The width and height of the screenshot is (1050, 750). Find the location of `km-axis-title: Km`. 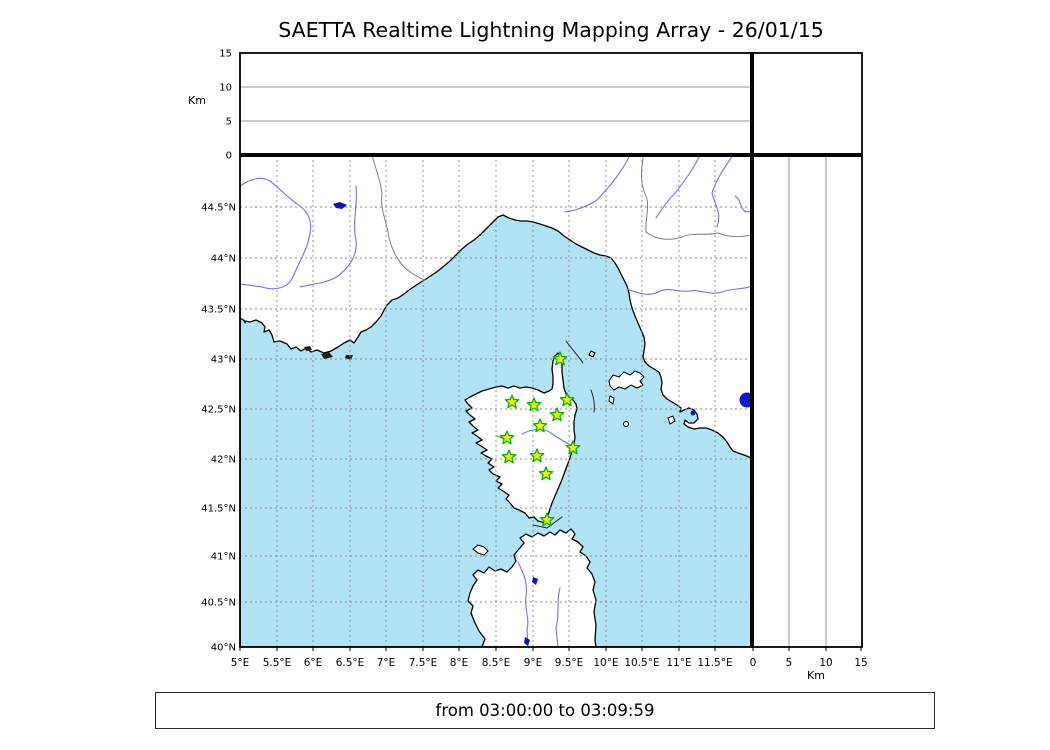

km-axis-title: Km is located at coordinates (816, 675).